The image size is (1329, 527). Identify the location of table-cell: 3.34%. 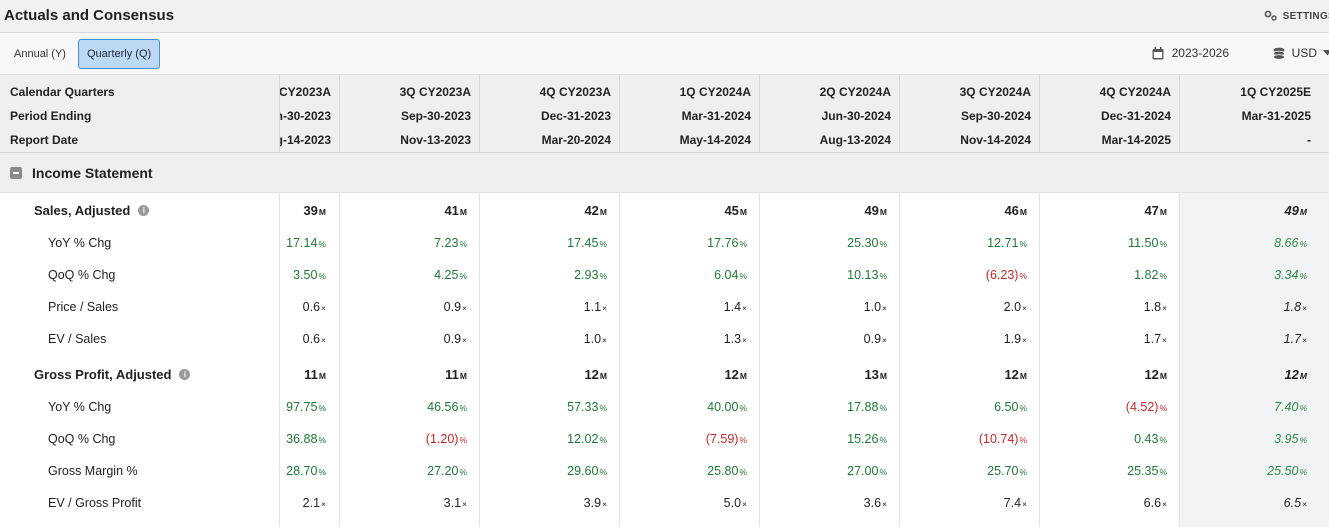
(1249, 275).